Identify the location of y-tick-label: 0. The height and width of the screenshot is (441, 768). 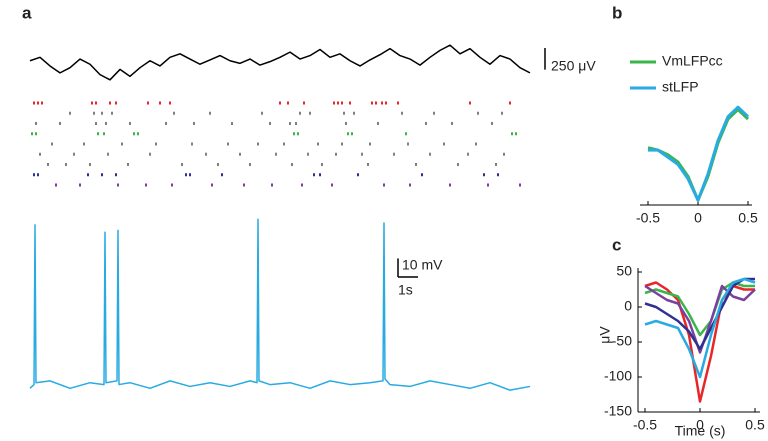
(628, 306).